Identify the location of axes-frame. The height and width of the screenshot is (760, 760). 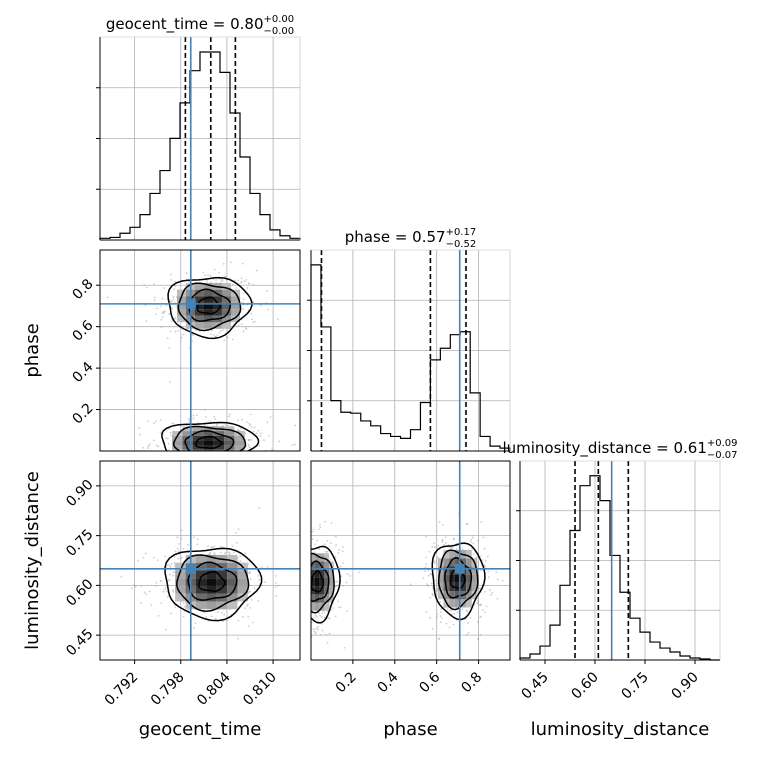
(200, 560).